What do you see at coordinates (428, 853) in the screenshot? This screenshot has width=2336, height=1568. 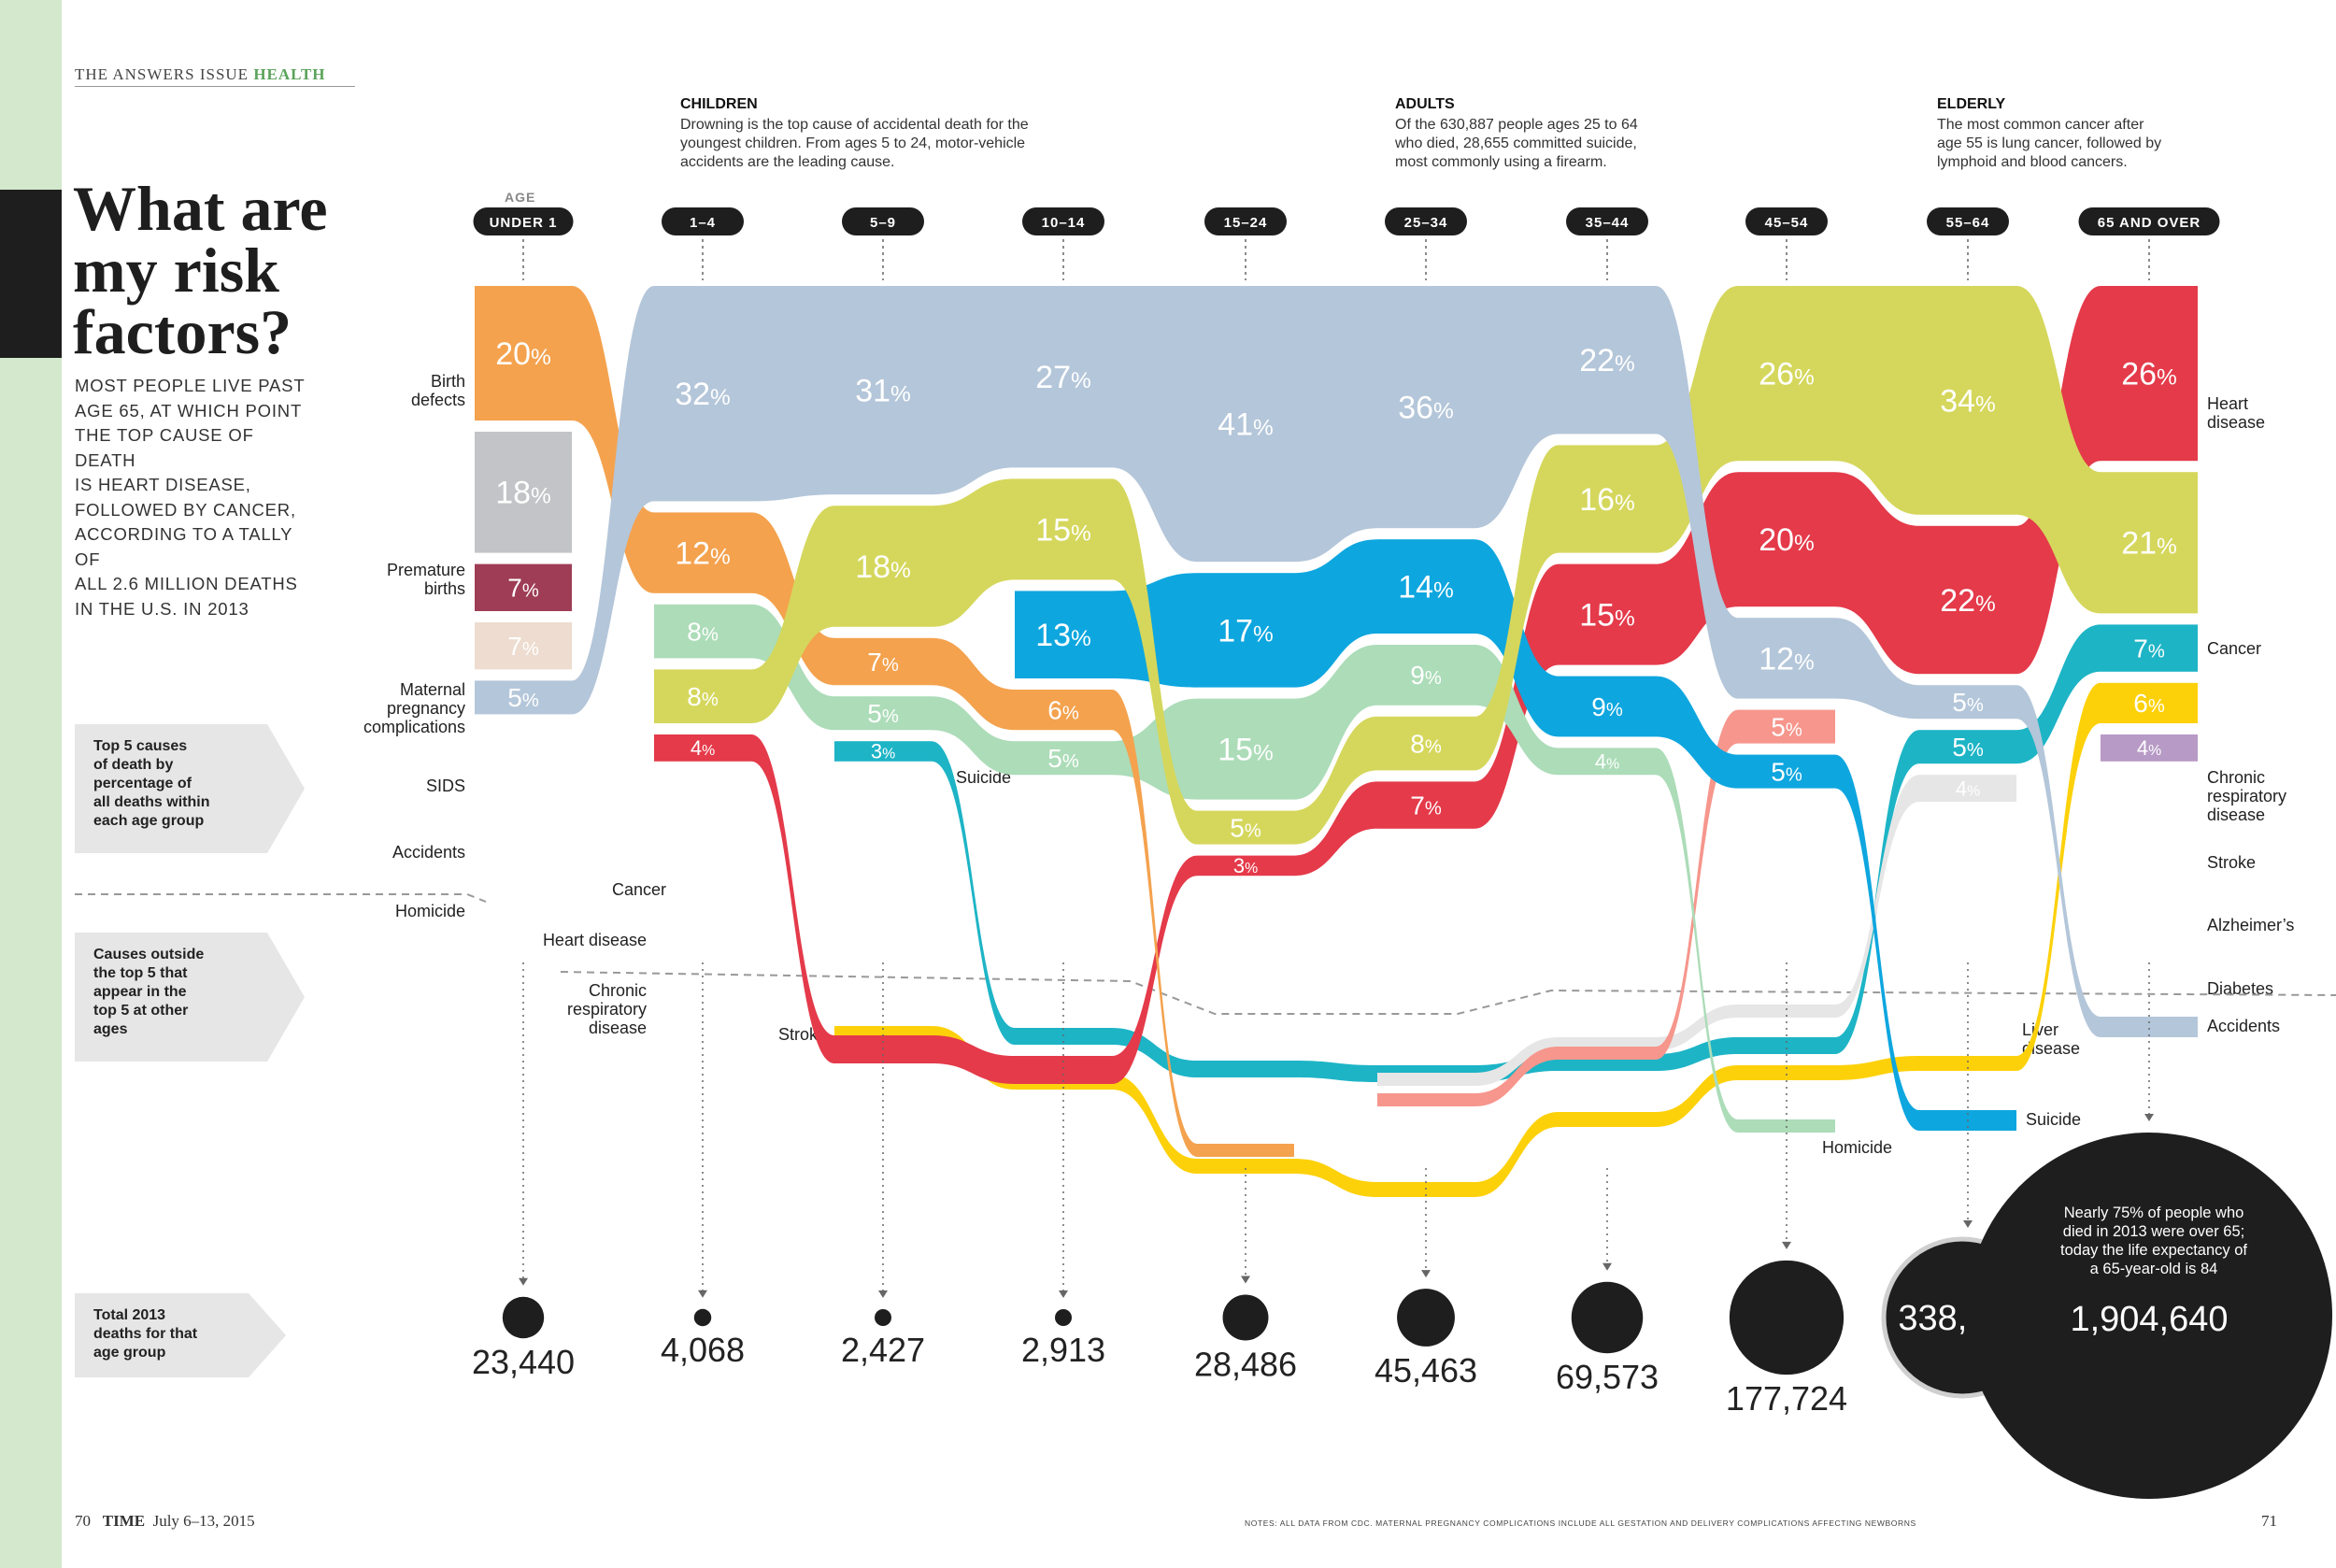 I see `label-accidents-left: Accidents` at bounding box center [428, 853].